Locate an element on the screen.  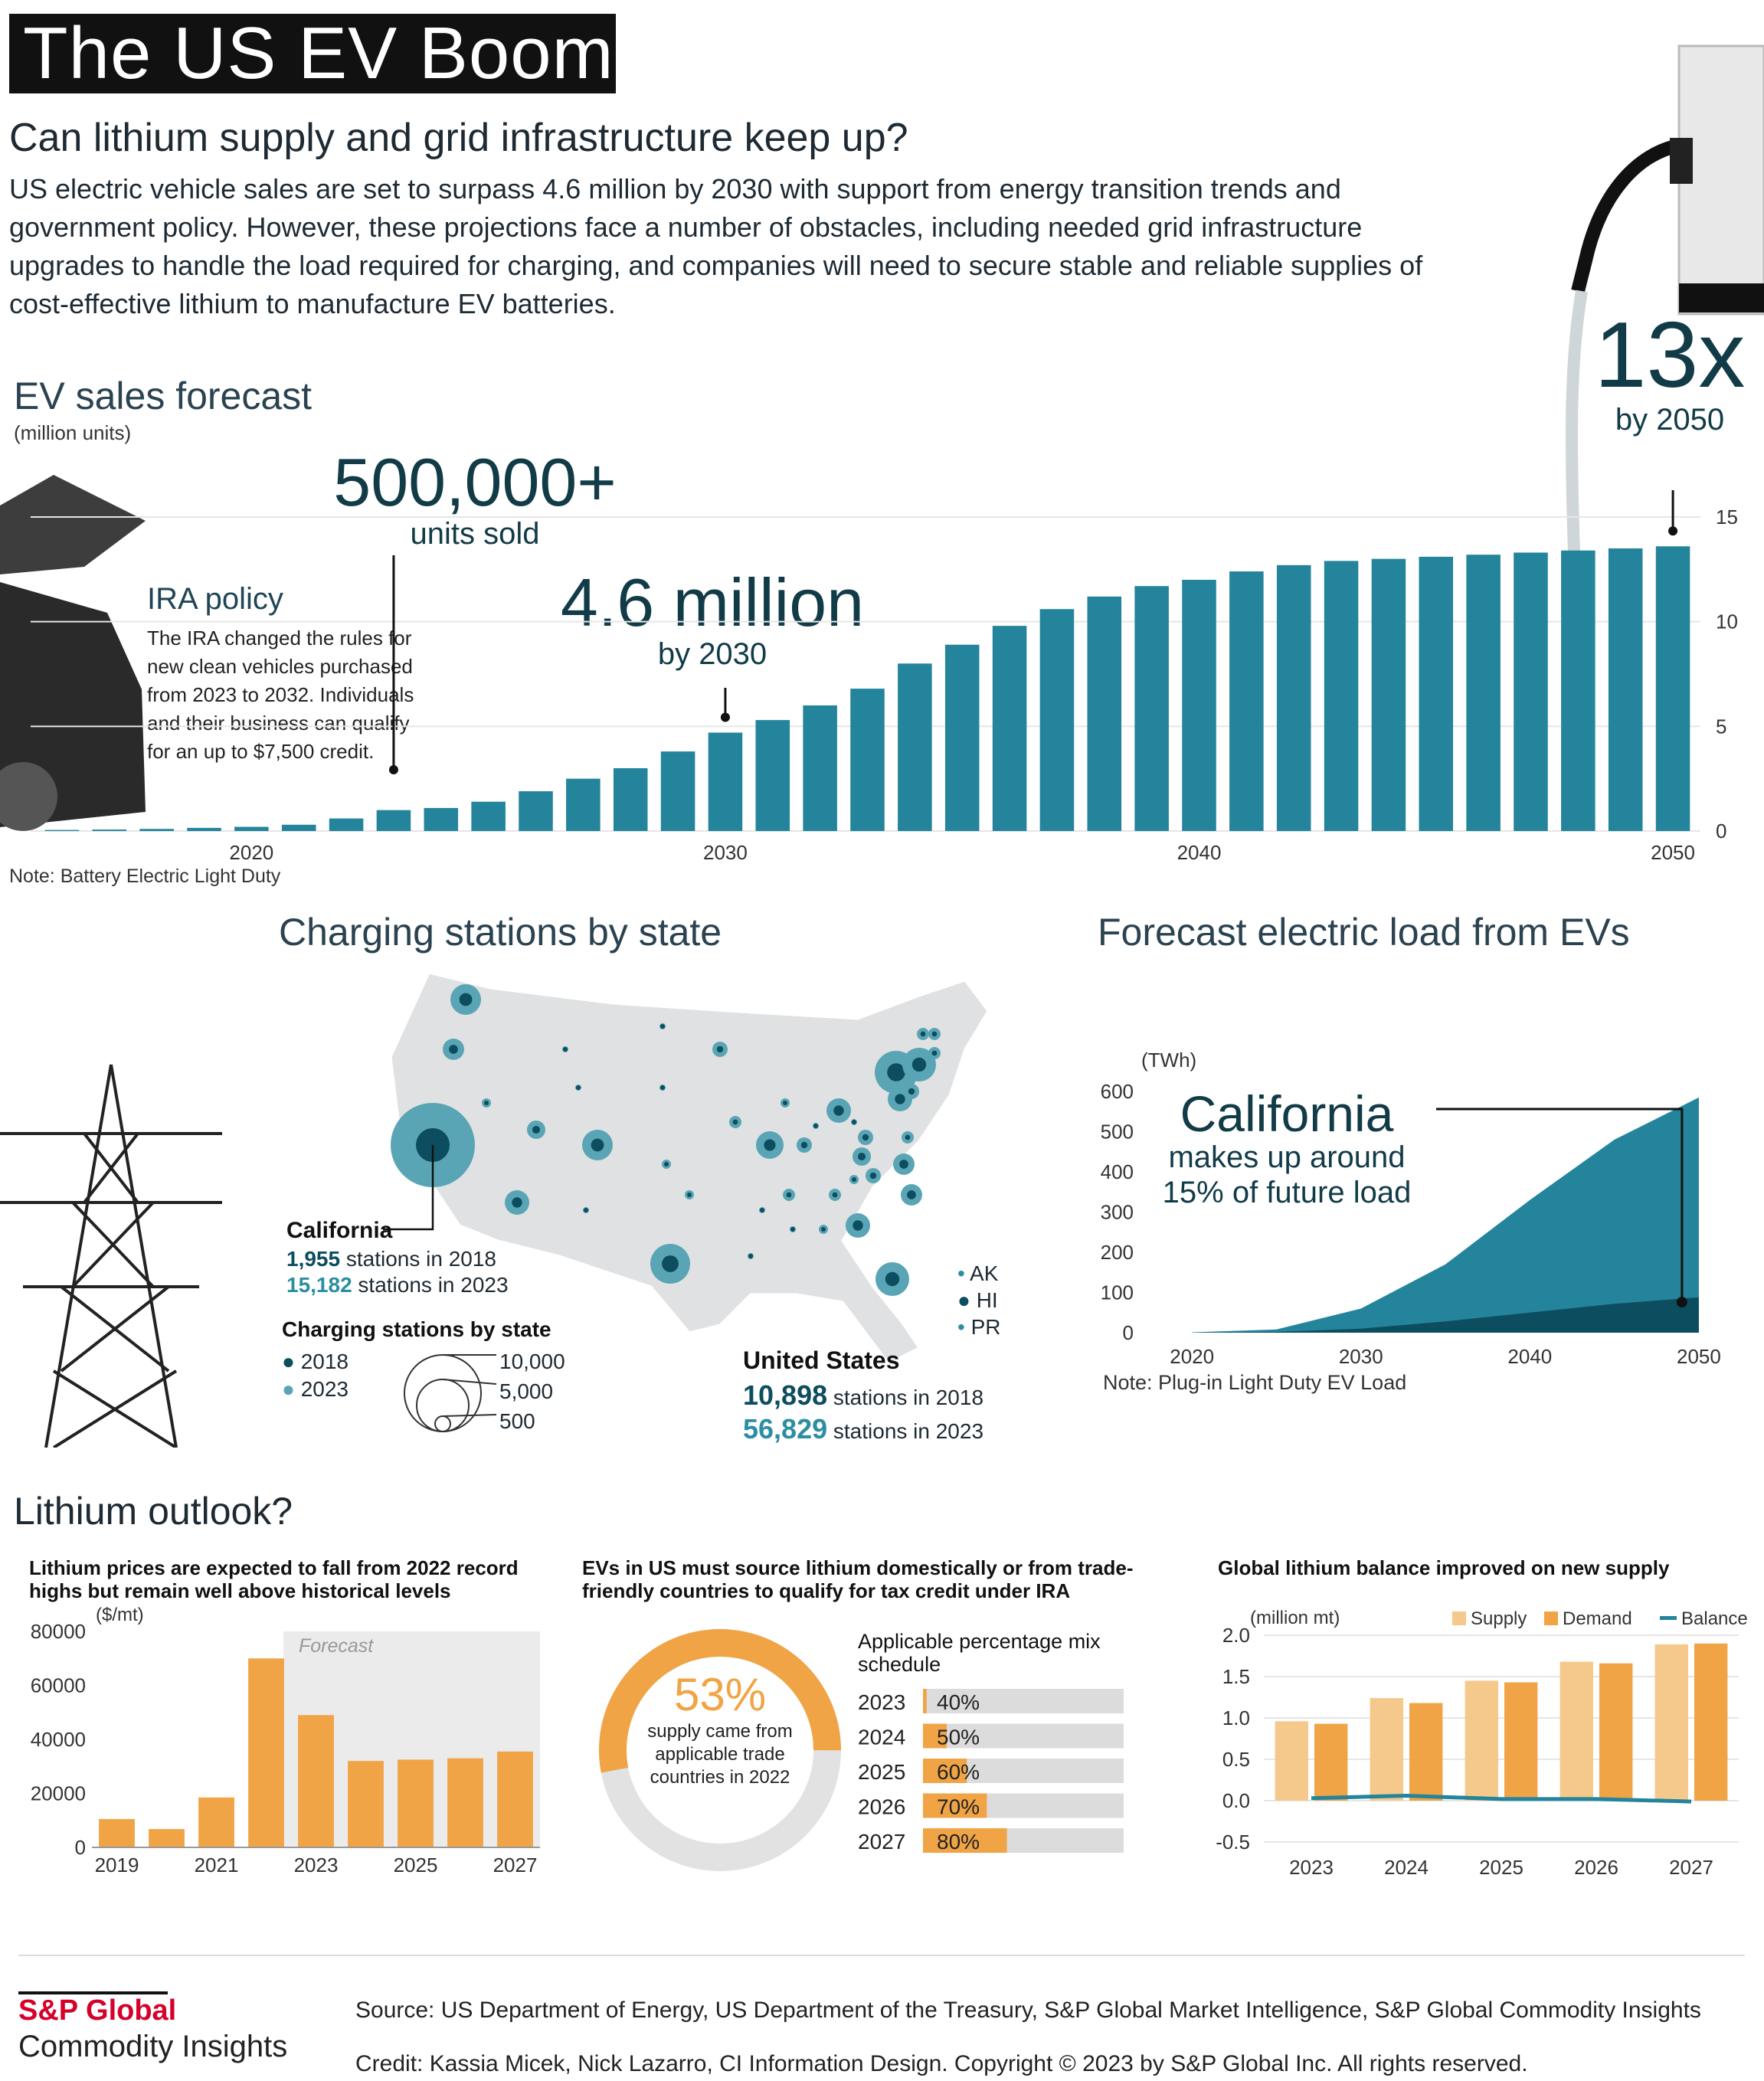
territory-pr-label: PR is located at coordinates (985, 1327).